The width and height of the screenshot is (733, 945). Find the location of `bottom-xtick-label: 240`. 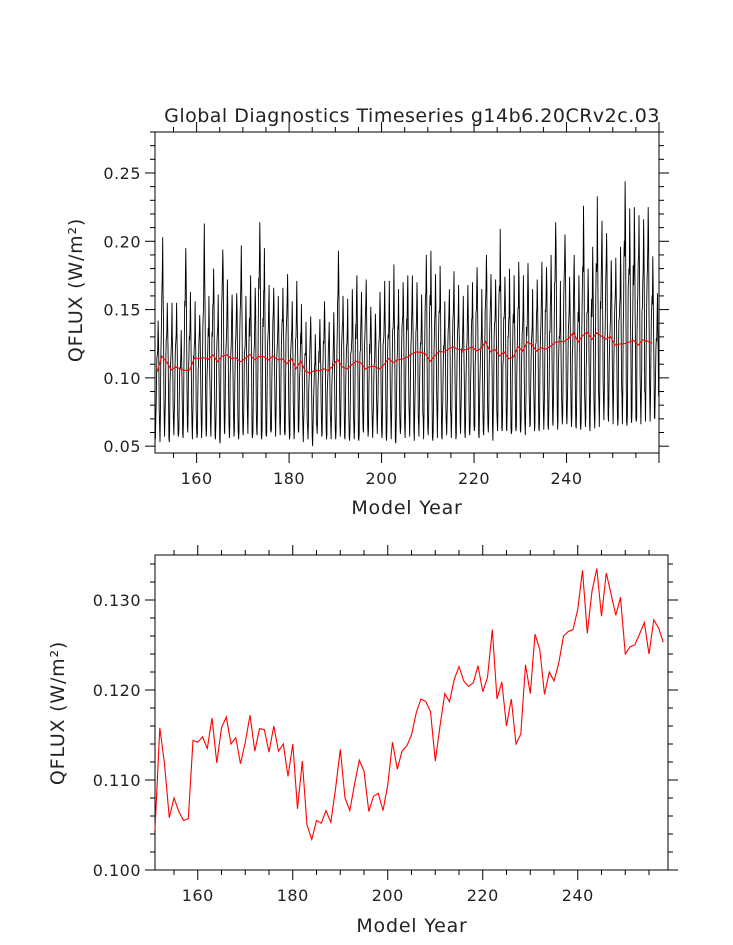

bottom-xtick-label: 240 is located at coordinates (578, 895).